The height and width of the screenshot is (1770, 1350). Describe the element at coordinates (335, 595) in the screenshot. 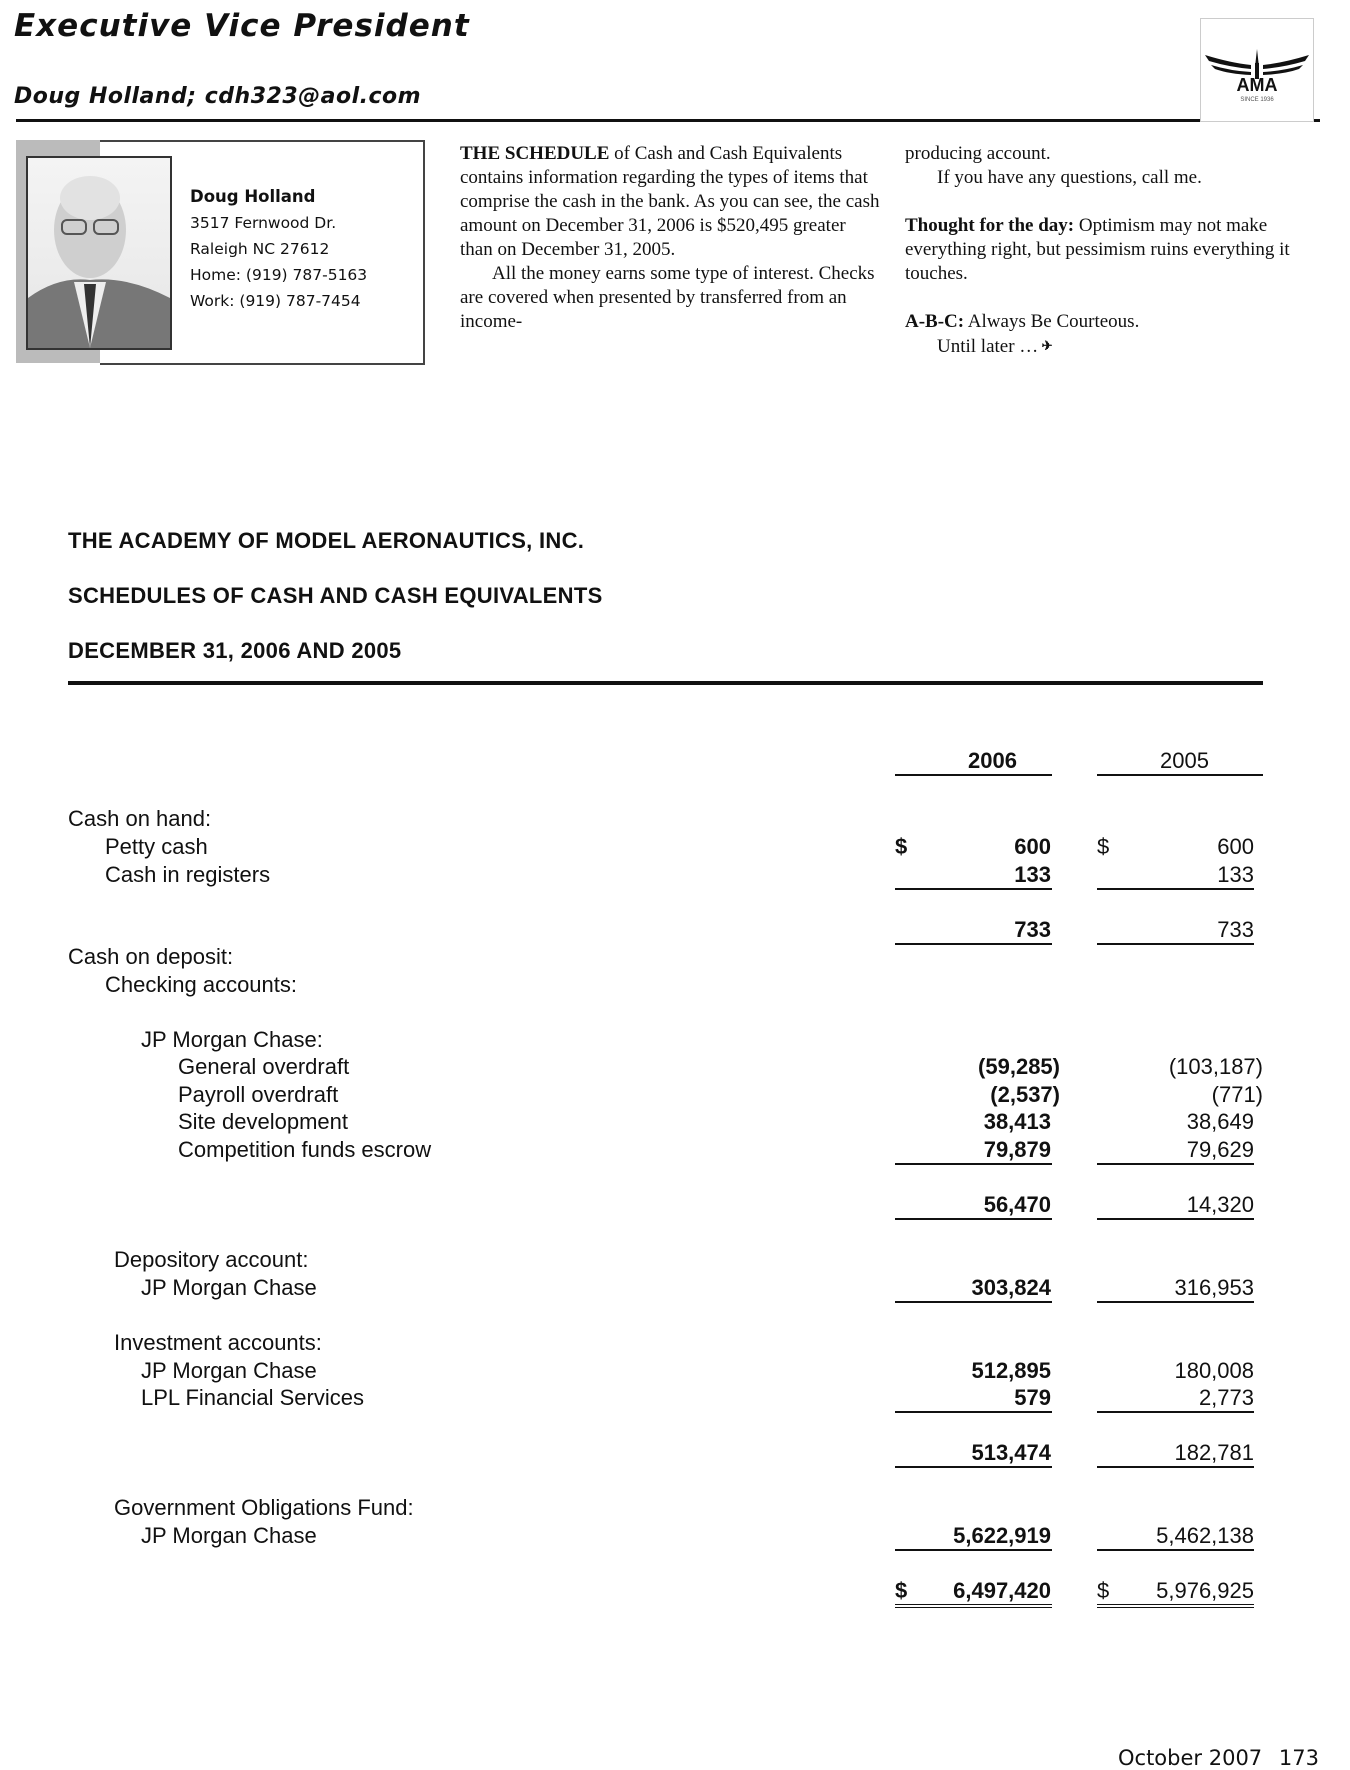

I see `schedule-title: SCHEDULES OF CASH AND CASH EQUIVALENTS` at that location.